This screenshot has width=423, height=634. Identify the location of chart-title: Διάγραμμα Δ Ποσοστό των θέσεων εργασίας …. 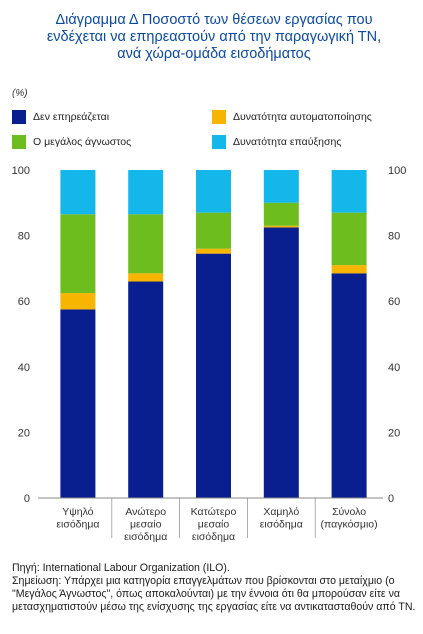
(214, 37).